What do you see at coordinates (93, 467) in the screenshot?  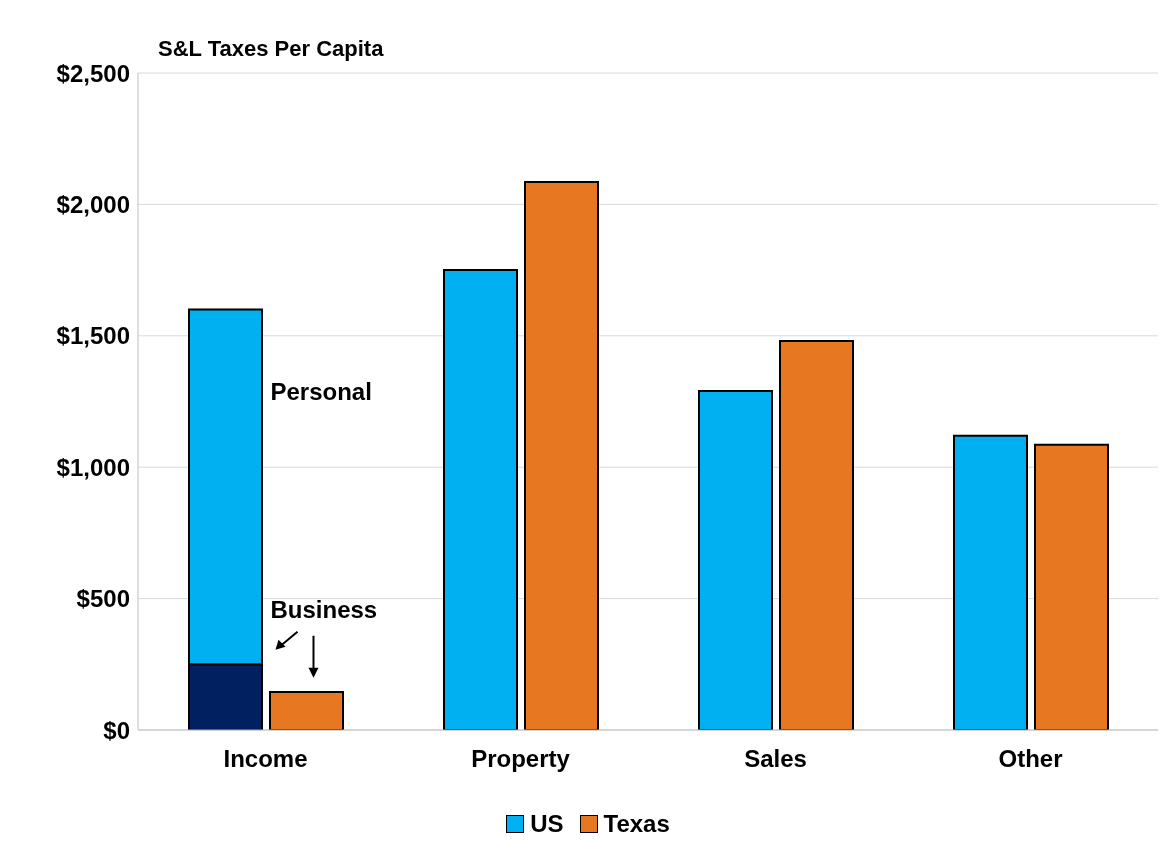 I see `y-tick-label: $1,000` at bounding box center [93, 467].